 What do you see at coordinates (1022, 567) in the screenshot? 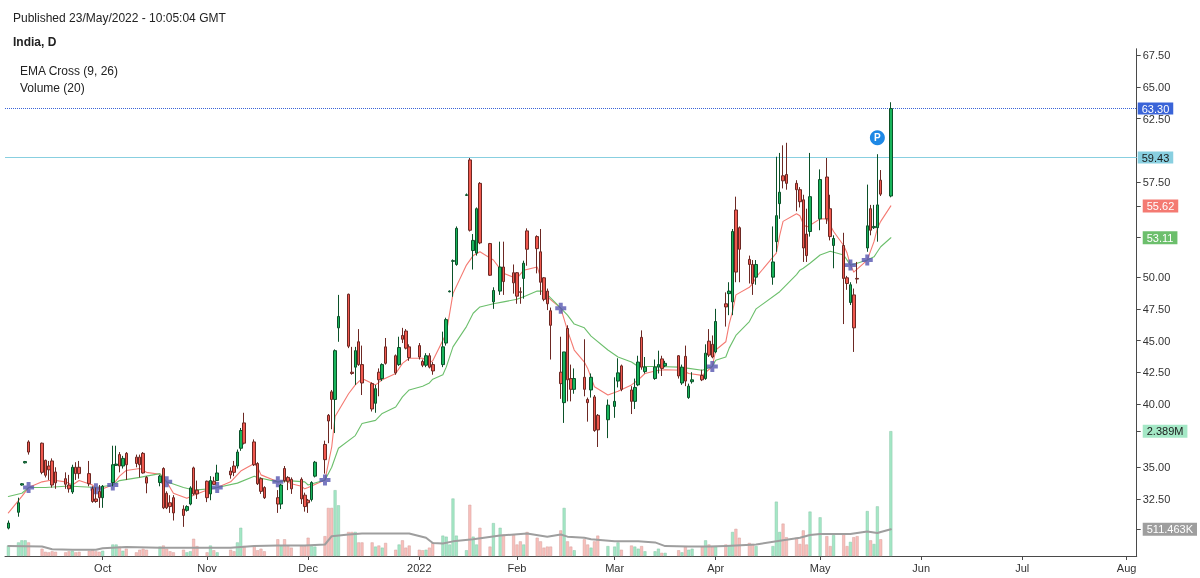
I see `x-tick-label: Jul` at bounding box center [1022, 567].